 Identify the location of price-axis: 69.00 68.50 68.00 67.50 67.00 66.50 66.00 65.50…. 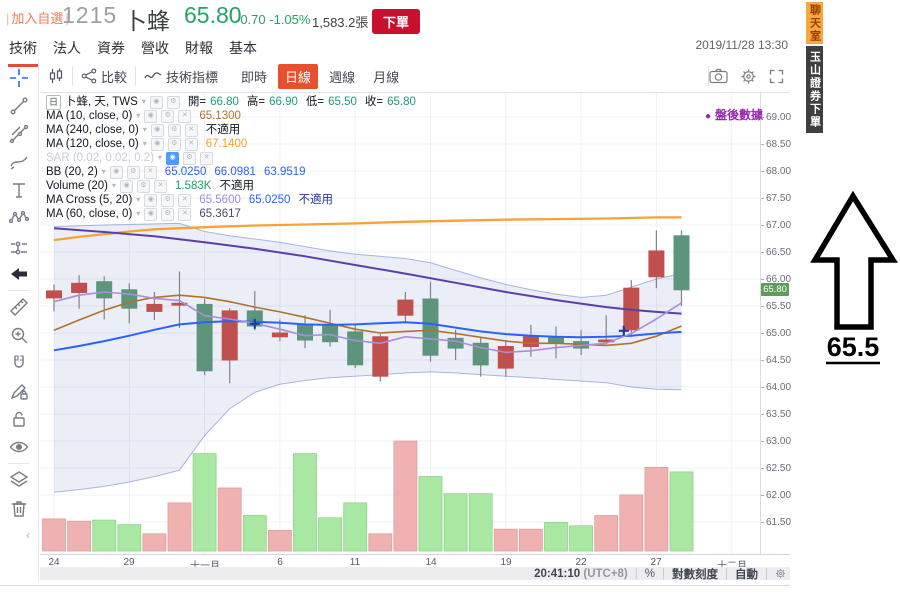
(775, 323).